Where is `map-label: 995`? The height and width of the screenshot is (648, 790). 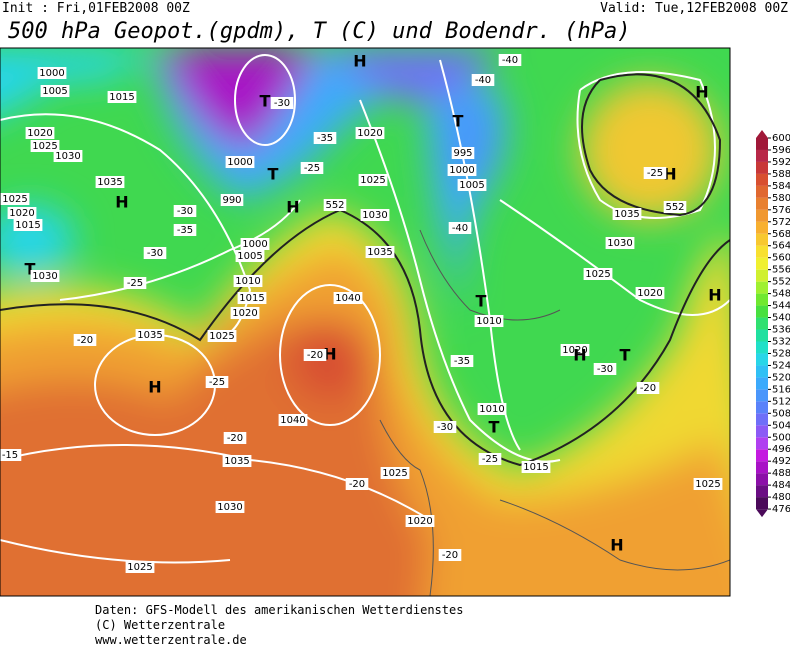 map-label: 995 is located at coordinates (462, 153).